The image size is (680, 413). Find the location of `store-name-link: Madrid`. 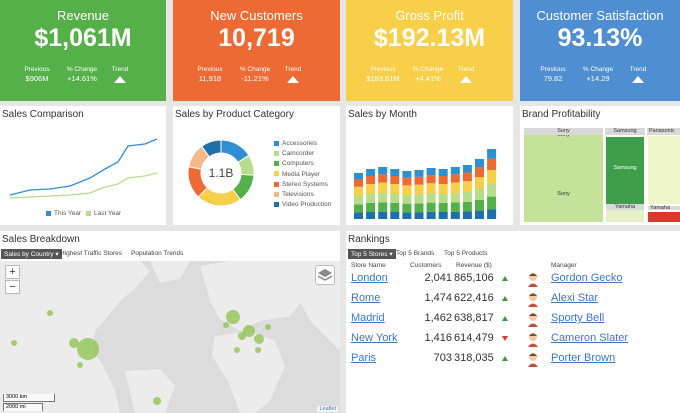

store-name-link: Madrid is located at coordinates (368, 318).